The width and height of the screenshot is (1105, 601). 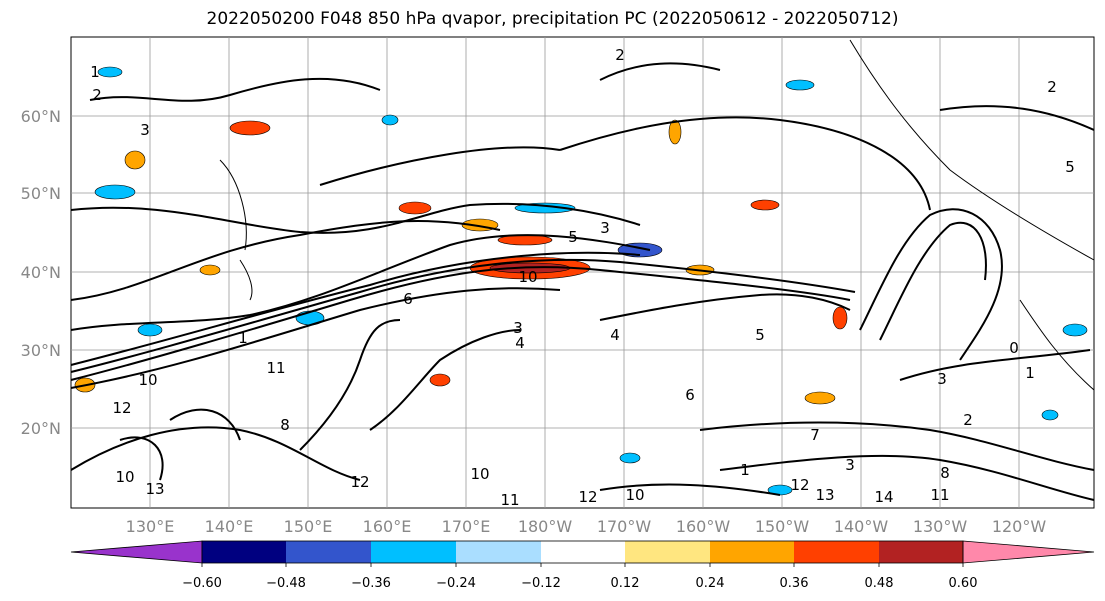 I want to click on lon-label: 160°W, so click(x=703, y=526).